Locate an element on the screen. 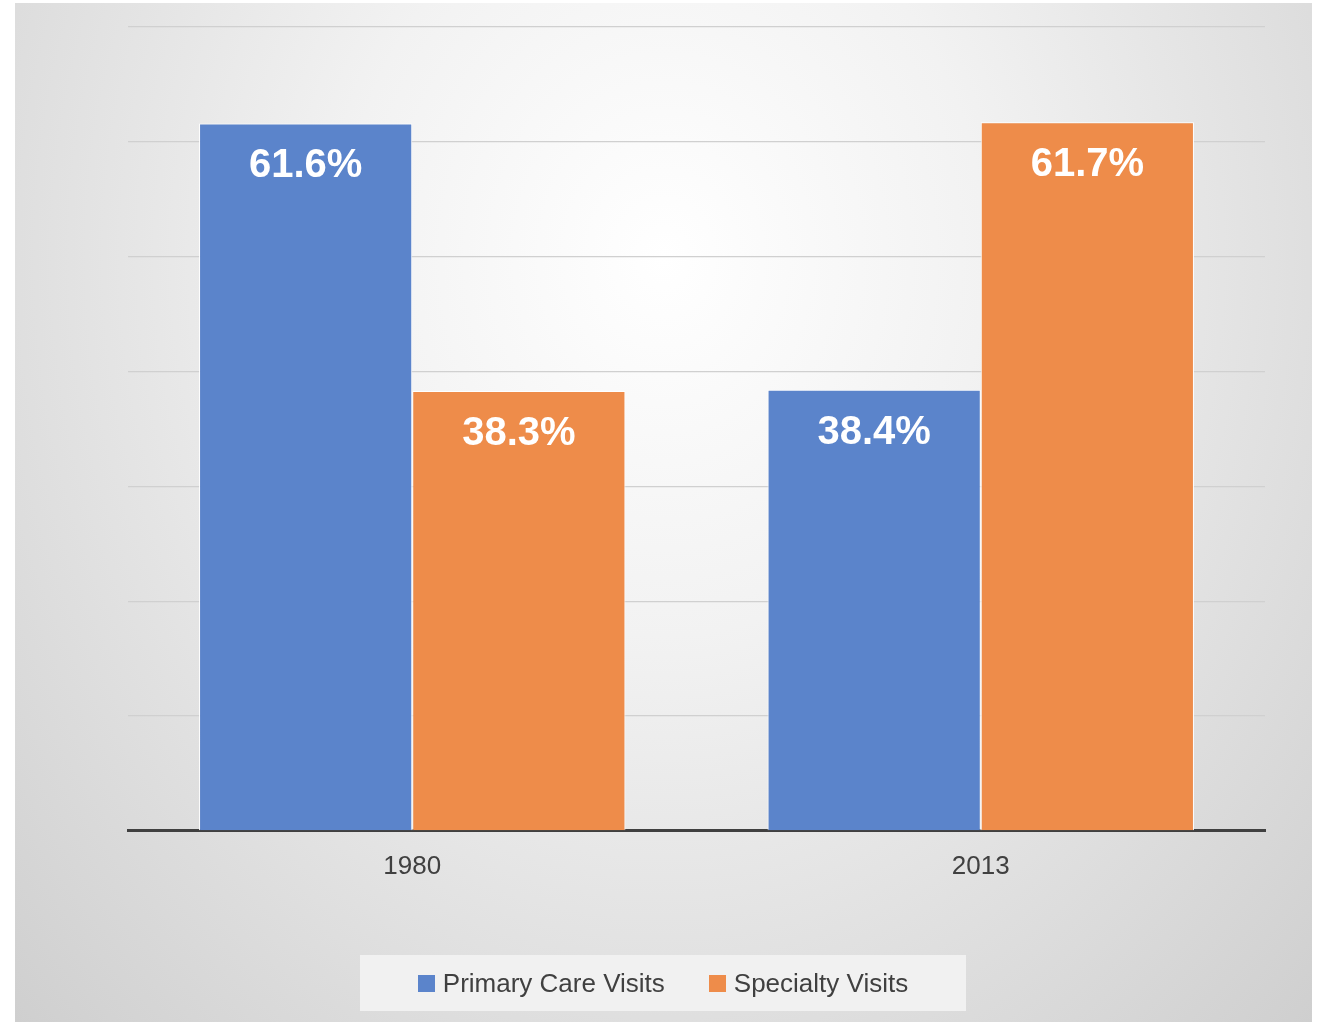  data-label: 38.3% is located at coordinates (519, 431).